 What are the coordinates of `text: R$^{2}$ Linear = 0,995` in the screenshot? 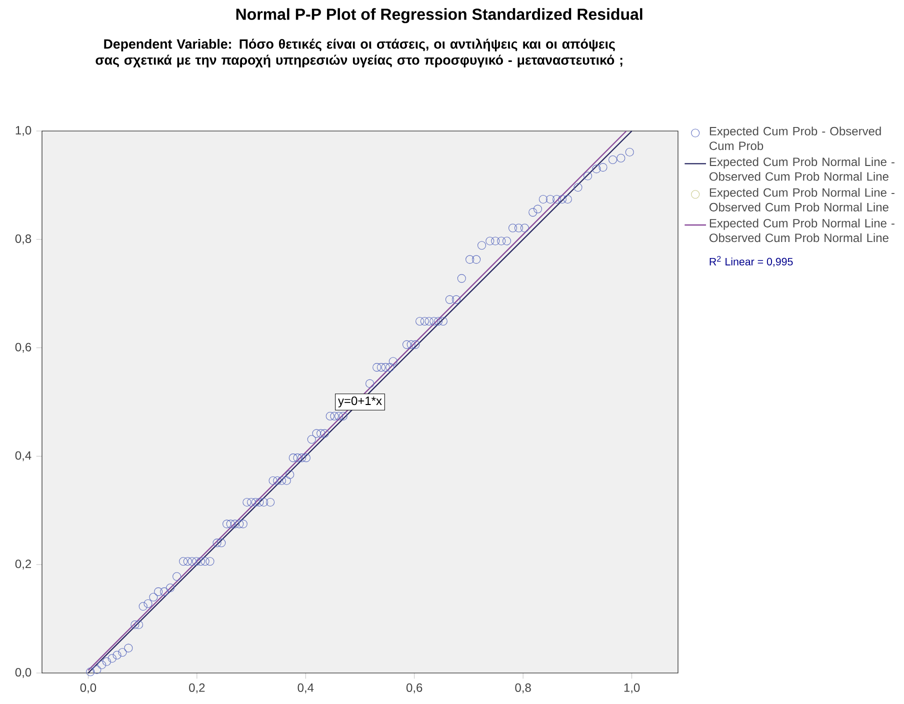 It's located at (751, 261).